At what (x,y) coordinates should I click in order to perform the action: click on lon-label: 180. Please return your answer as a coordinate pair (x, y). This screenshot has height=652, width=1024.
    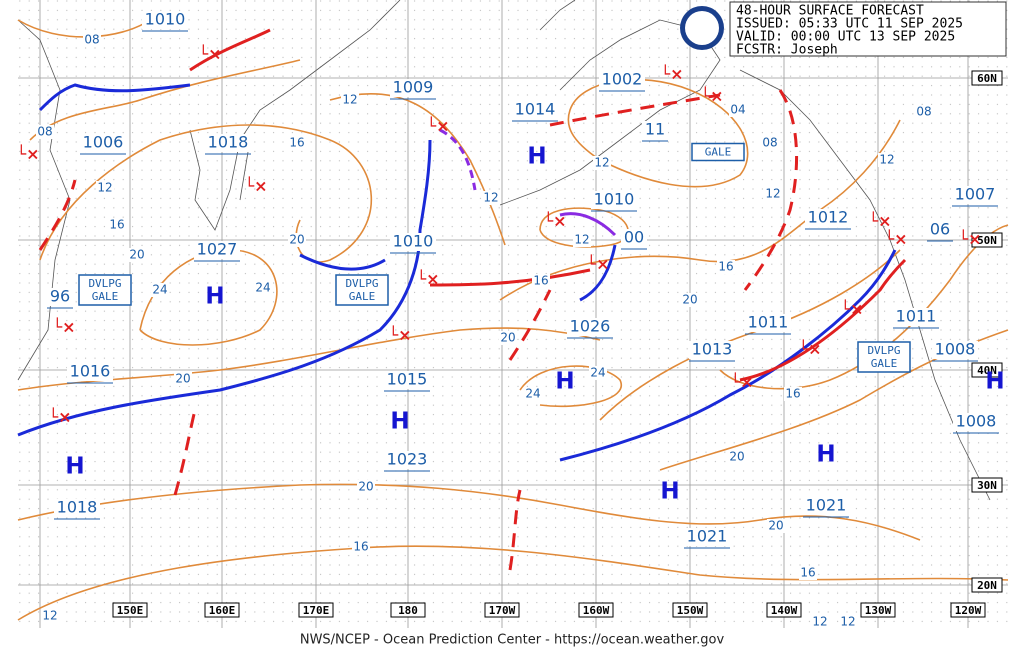
    Looking at the image, I should click on (408, 610).